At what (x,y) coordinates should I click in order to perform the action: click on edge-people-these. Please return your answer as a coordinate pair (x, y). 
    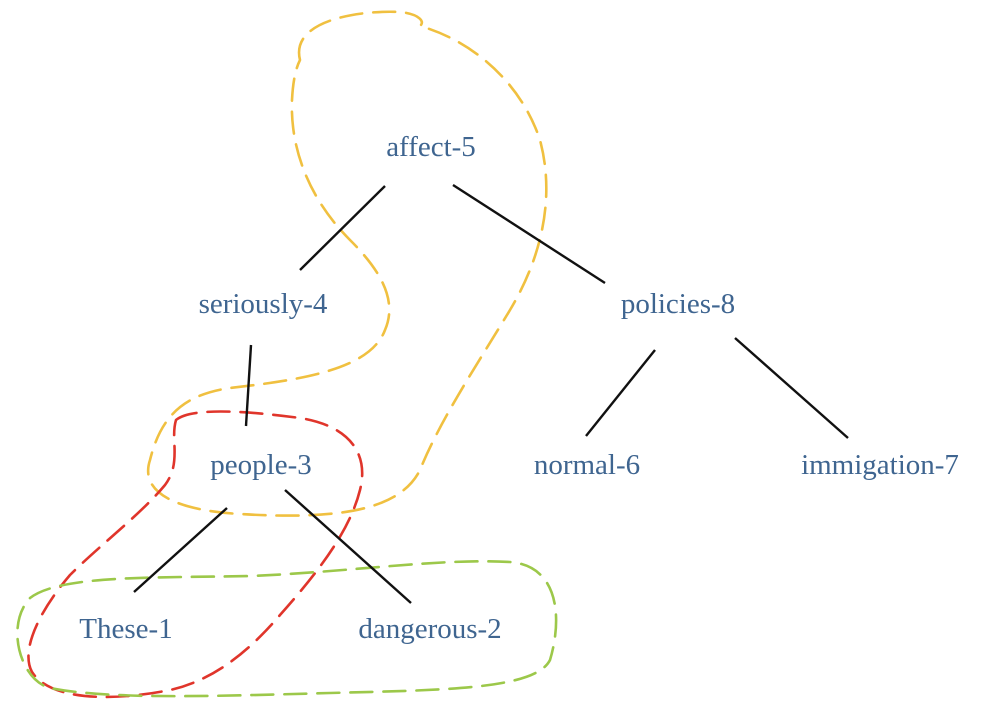
    Looking at the image, I should click on (180, 550).